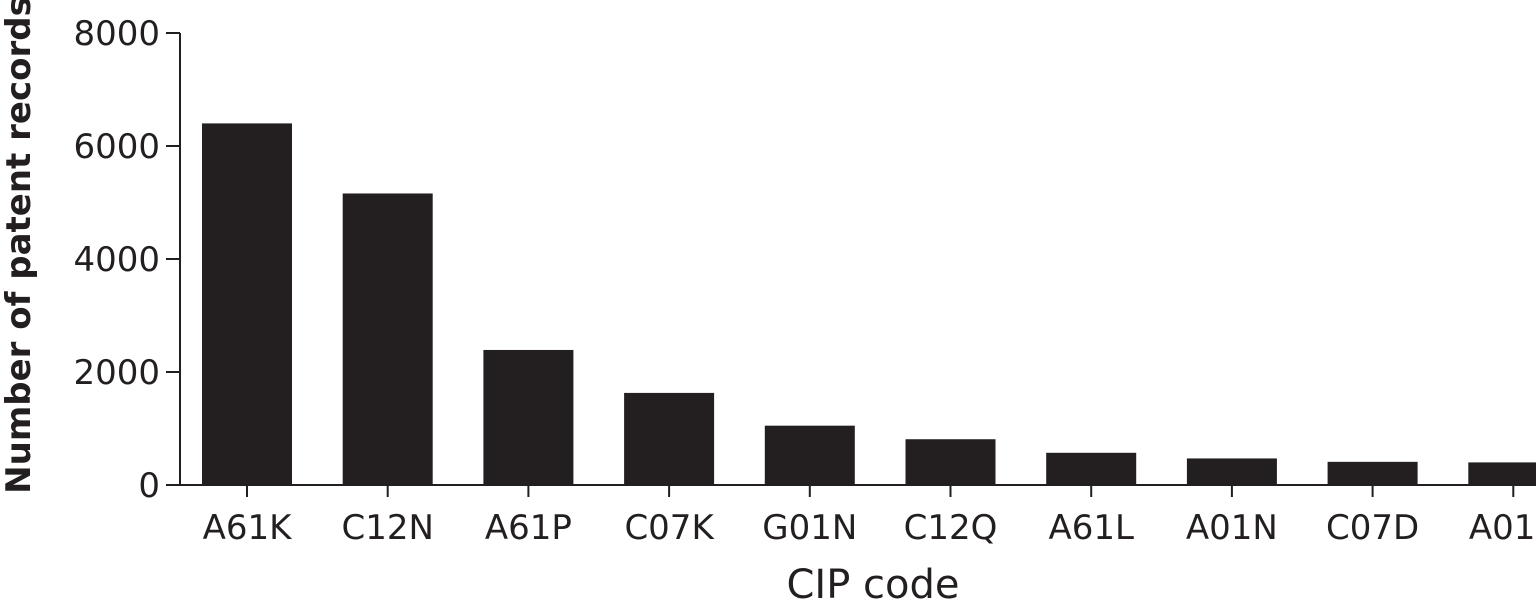 The image size is (1536, 602). I want to click on x-tick-label: A61K, so click(248, 528).